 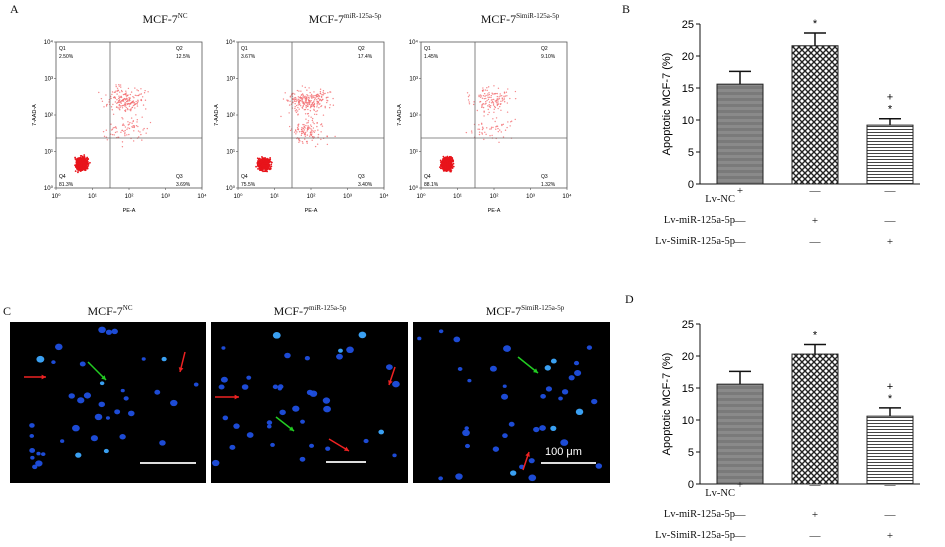 I want to click on y-tick-label: 25, so click(x=688, y=25).